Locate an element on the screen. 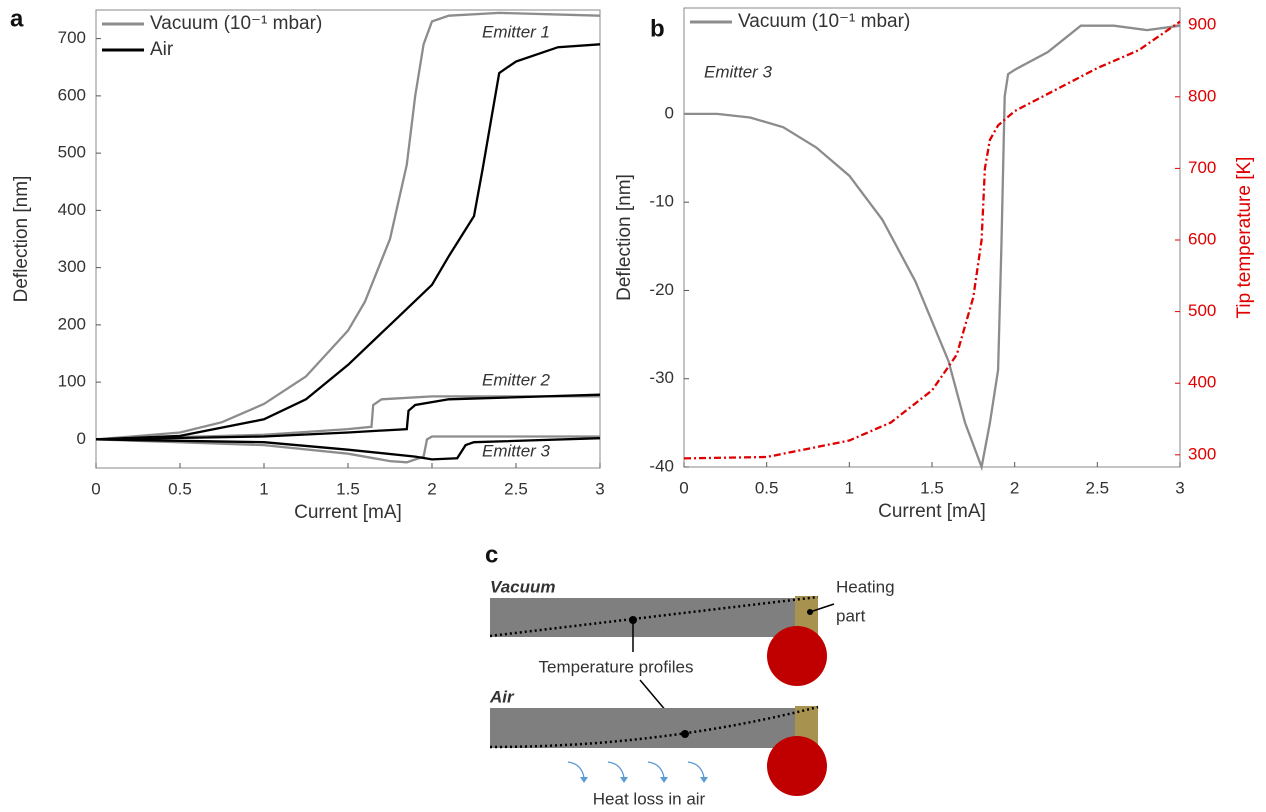 The width and height of the screenshot is (1266, 812). y-tick-label: 100 is located at coordinates (72, 381).